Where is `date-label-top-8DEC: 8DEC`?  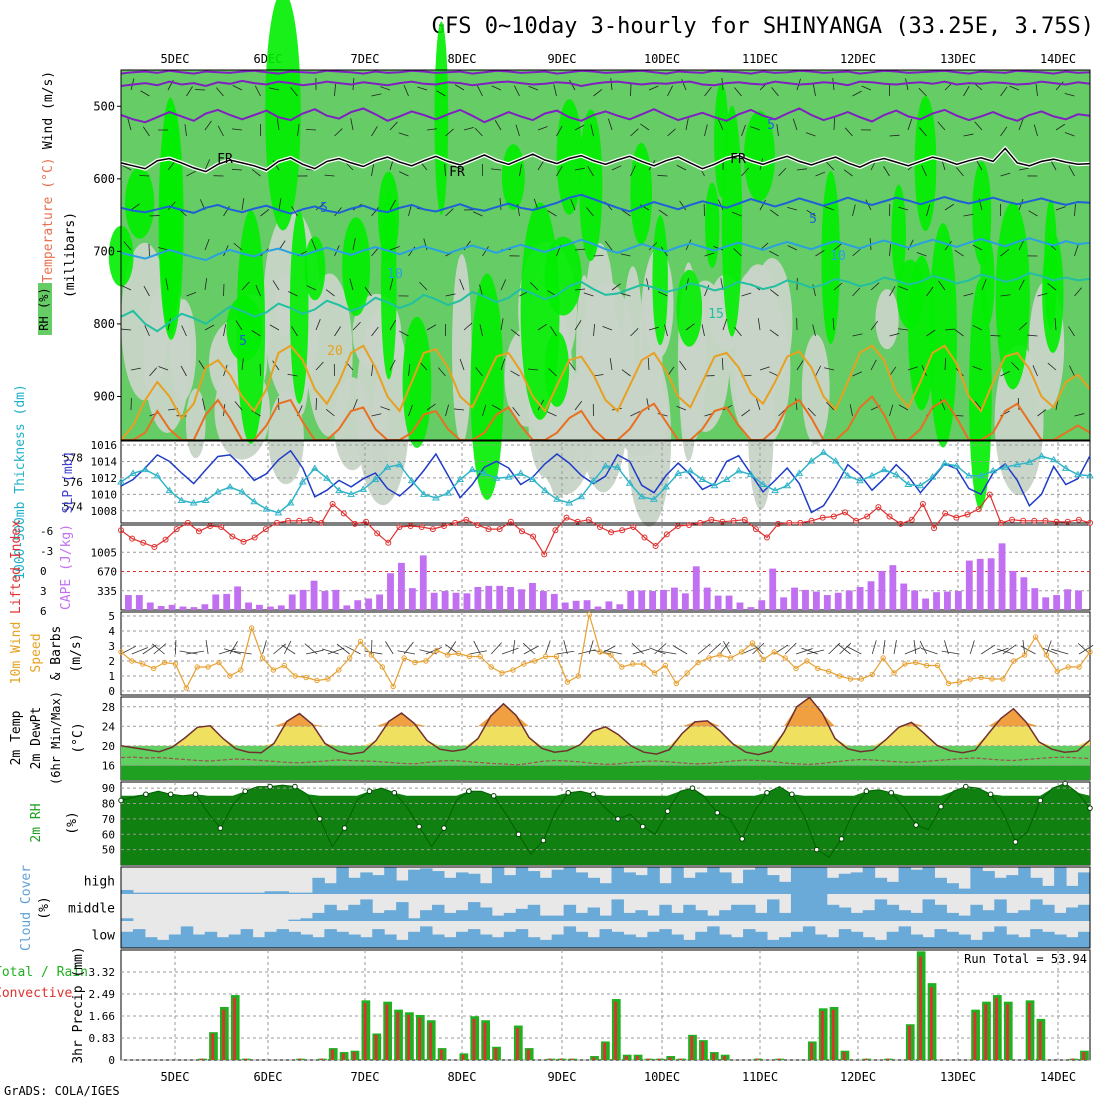
date-label-top-8DEC: 8DEC is located at coordinates (462, 59).